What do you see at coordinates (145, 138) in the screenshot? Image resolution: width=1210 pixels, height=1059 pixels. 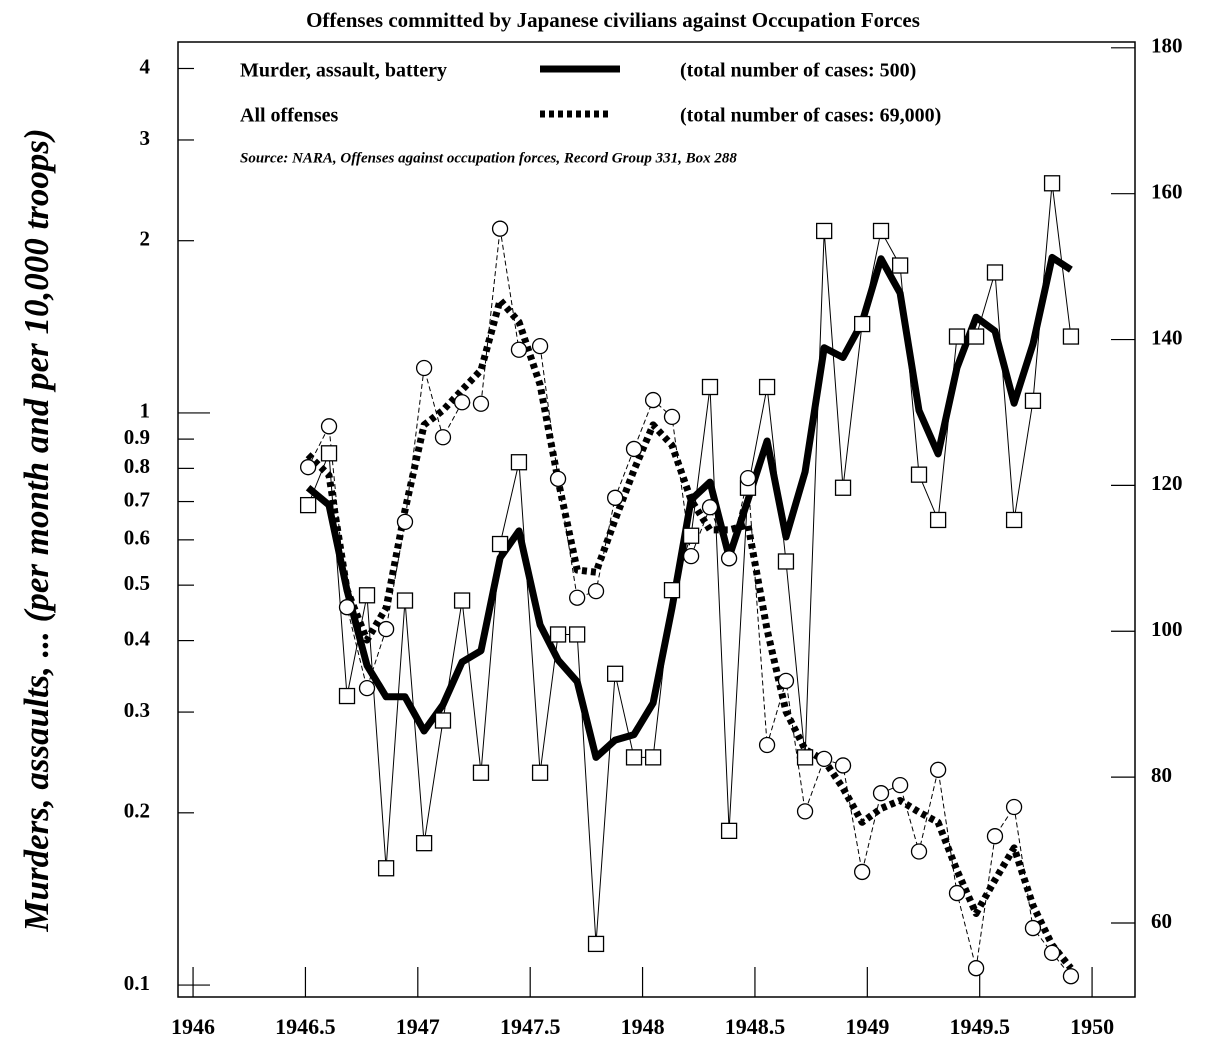 I see `y-tick-label: 3` at bounding box center [145, 138].